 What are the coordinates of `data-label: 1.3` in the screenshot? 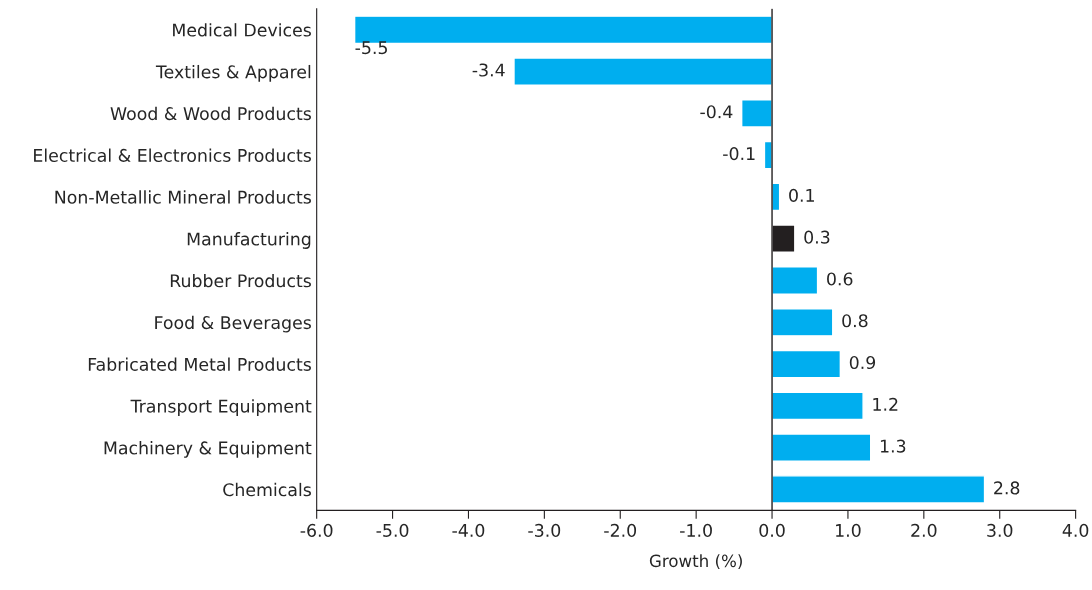 It's located at (893, 446).